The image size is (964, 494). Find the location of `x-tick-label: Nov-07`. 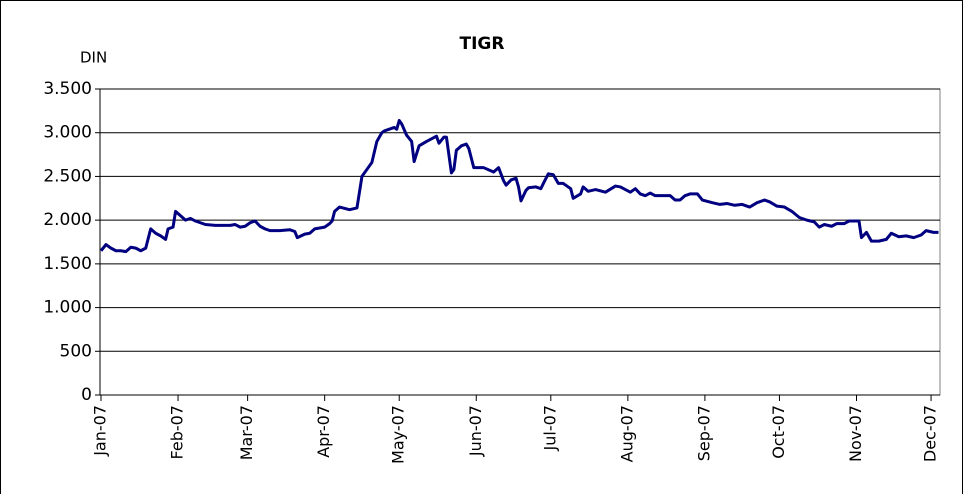

x-tick-label: Nov-07 is located at coordinates (855, 433).